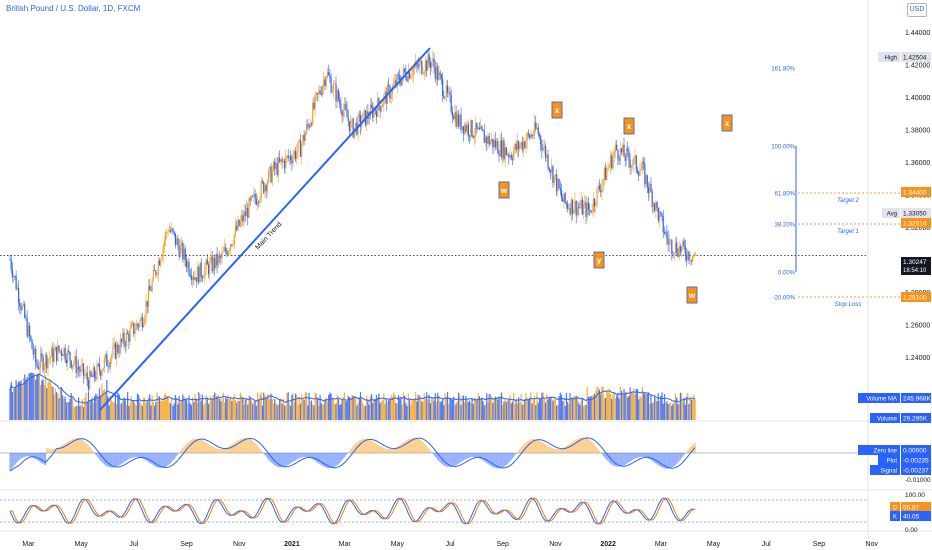 This screenshot has height=550, width=932. I want to click on price-tick-label: 1.40000, so click(917, 98).